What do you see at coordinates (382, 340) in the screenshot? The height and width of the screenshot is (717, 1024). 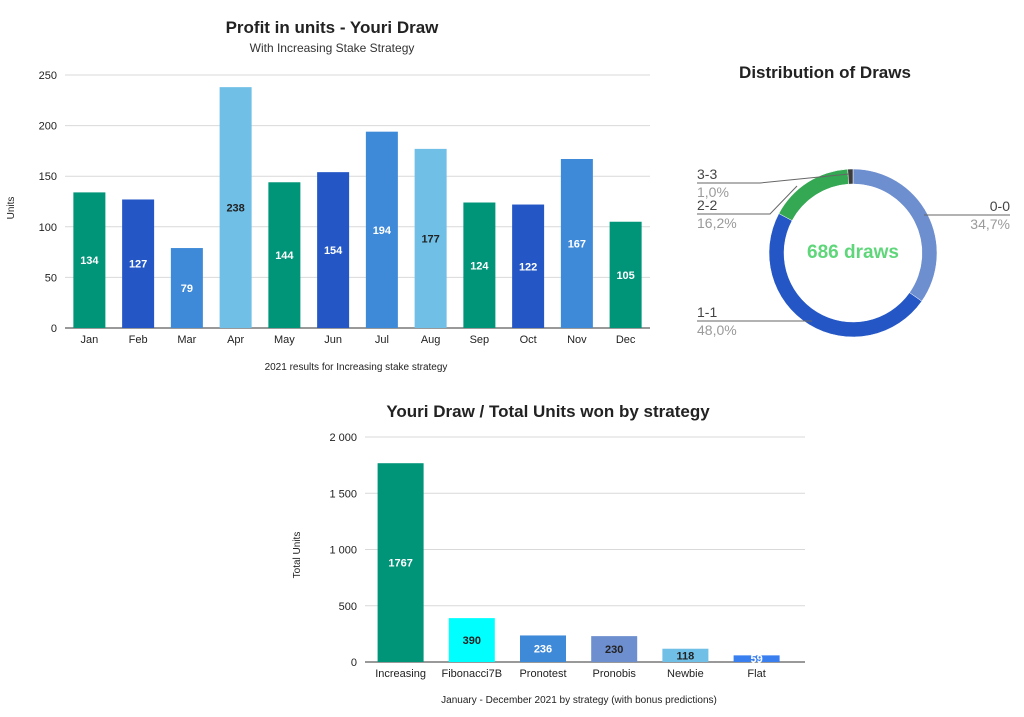 I see `x-tick-label: Jul` at bounding box center [382, 340].